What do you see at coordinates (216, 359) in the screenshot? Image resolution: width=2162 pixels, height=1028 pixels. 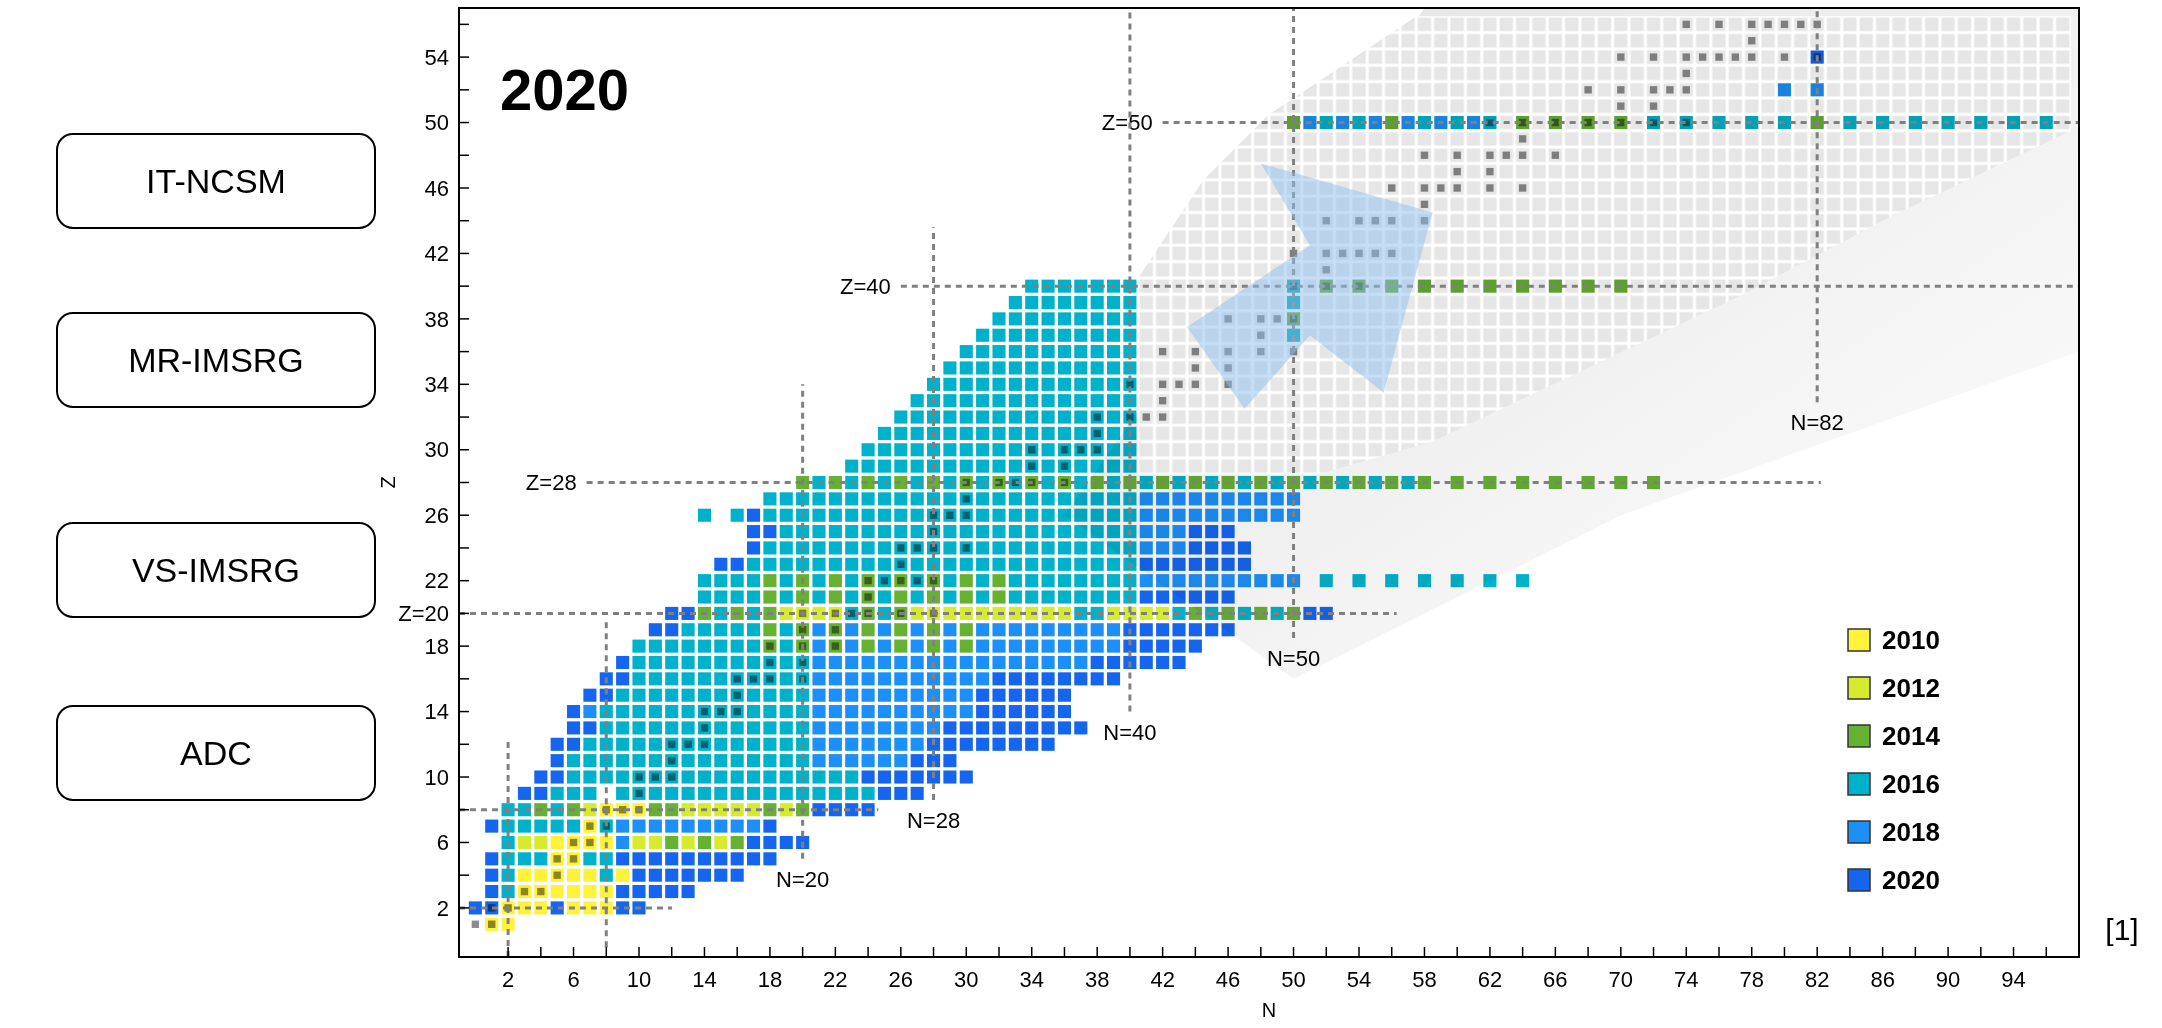 I see `text: MR-IMSRG` at bounding box center [216, 359].